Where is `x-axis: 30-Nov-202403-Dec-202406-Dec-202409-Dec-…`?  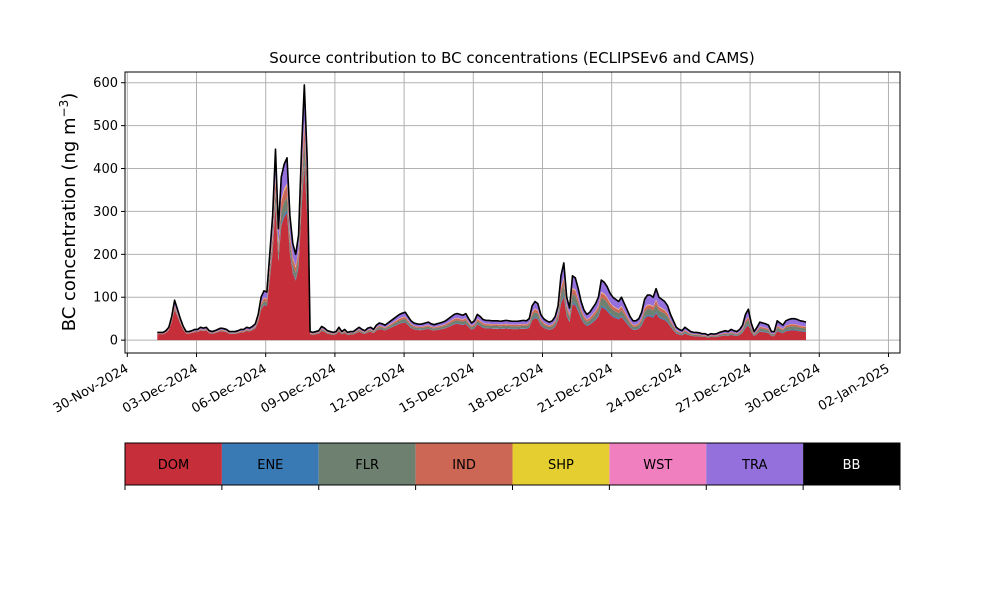 x-axis: 30-Nov-202403-Dec-202406-Dec-202409-Dec-… is located at coordinates (471, 385).